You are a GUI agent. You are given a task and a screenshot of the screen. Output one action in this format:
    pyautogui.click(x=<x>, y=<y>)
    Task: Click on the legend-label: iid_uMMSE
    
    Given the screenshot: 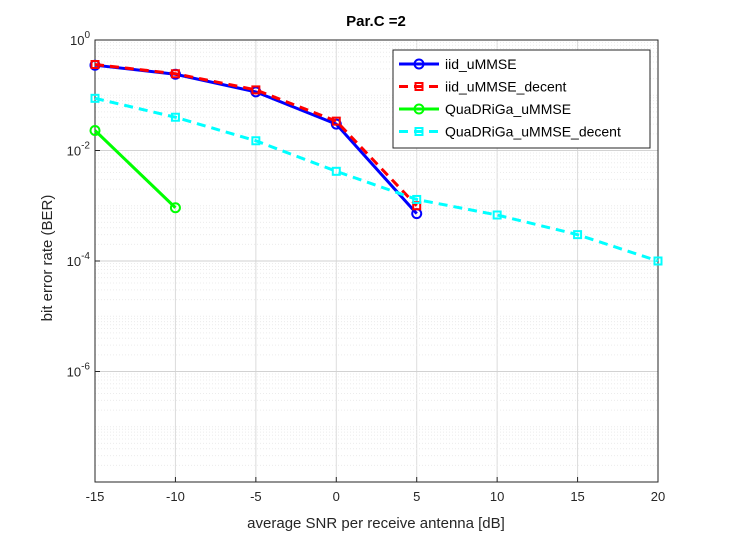 What is the action you would take?
    pyautogui.click(x=481, y=64)
    